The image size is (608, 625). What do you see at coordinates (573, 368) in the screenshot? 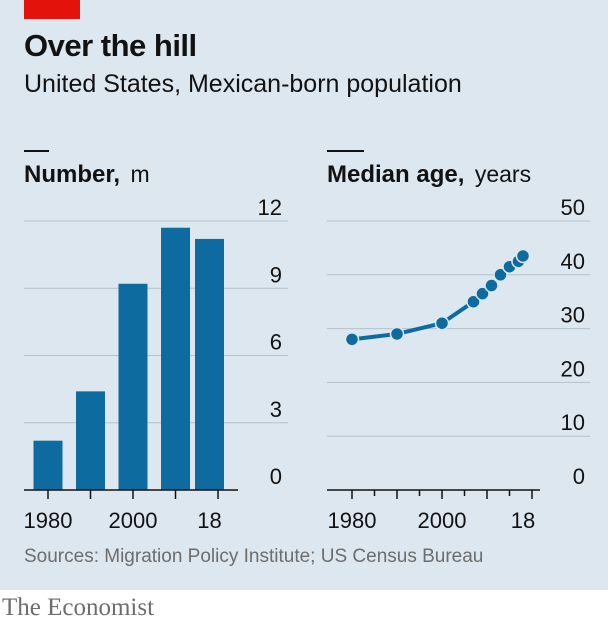
I see `age-y-tick-label: 20` at bounding box center [573, 368].